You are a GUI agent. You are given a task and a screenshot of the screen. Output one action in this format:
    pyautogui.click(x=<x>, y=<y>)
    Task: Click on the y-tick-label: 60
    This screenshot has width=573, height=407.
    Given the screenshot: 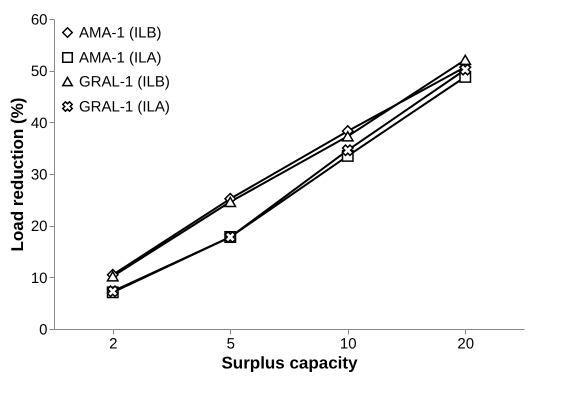 What is the action you would take?
    pyautogui.click(x=39, y=20)
    